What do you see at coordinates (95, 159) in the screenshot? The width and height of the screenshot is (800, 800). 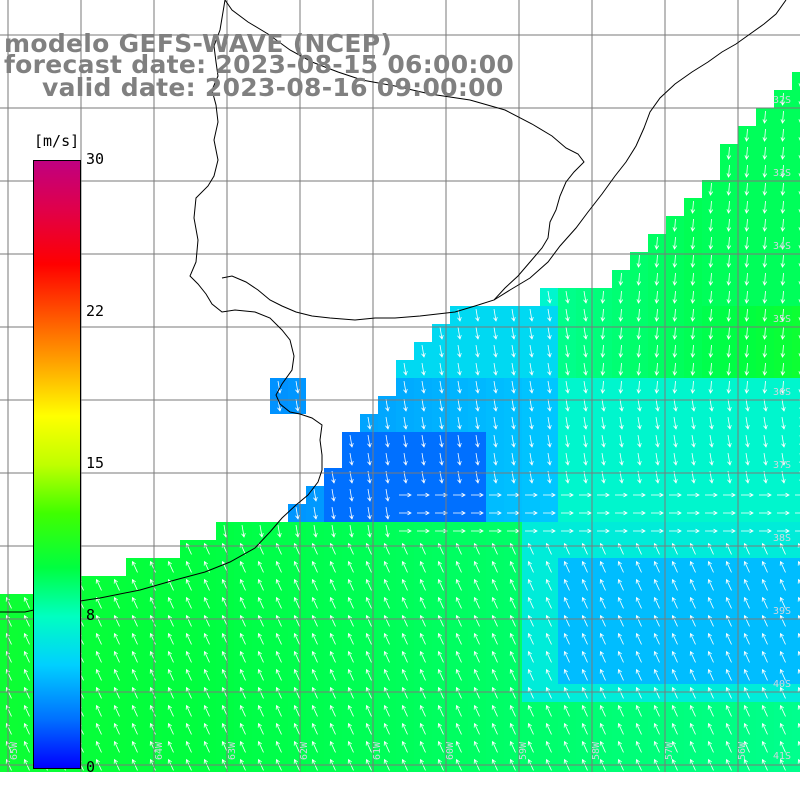 I see `colorbar-tick-30: 30` at bounding box center [95, 159].